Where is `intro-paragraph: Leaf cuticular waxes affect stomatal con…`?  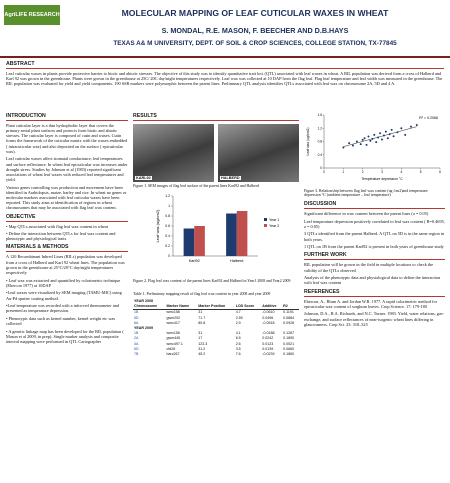
intro-paragraph: Leaf cuticular waxes affect stomatal con… is located at coordinates (67, 169).